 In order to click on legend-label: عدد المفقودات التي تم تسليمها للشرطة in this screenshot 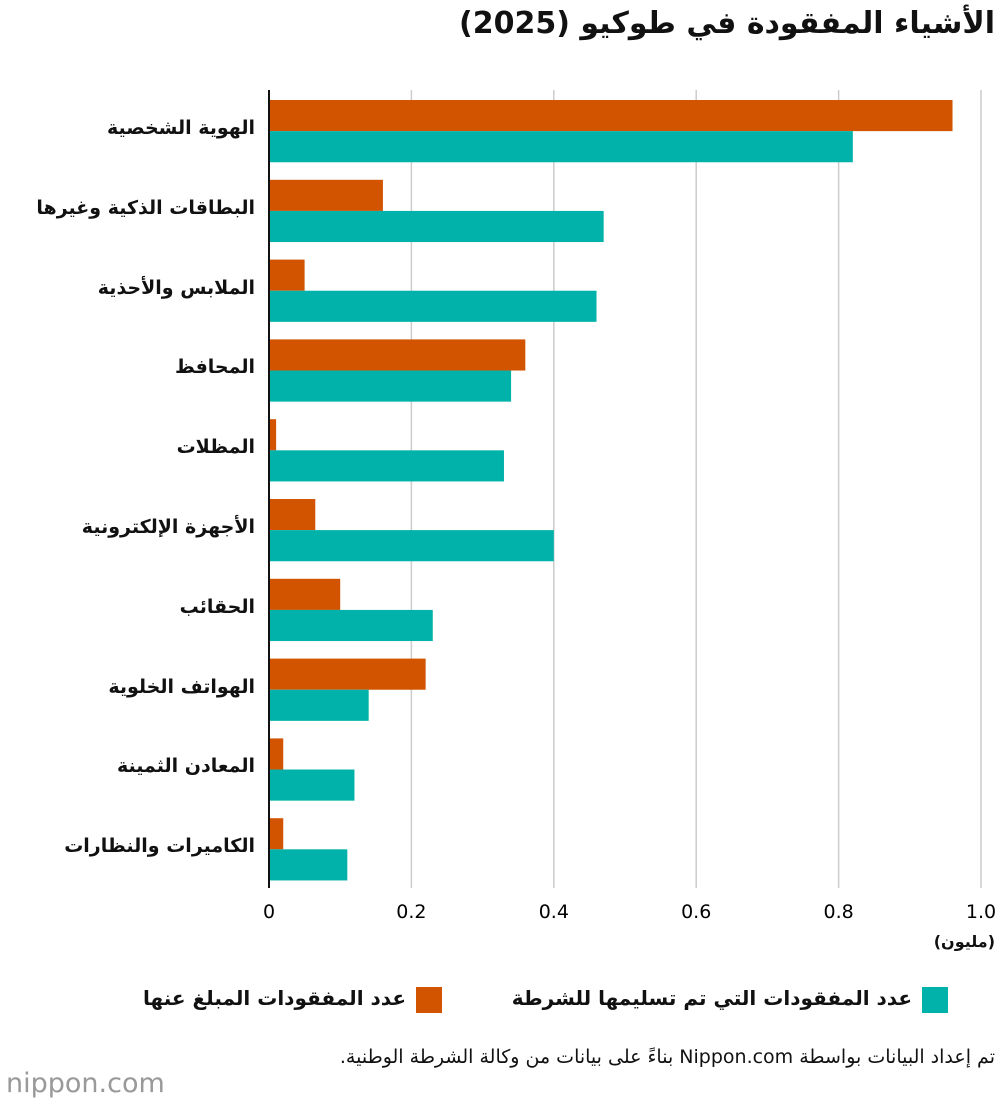, I will do `click(711, 998)`.